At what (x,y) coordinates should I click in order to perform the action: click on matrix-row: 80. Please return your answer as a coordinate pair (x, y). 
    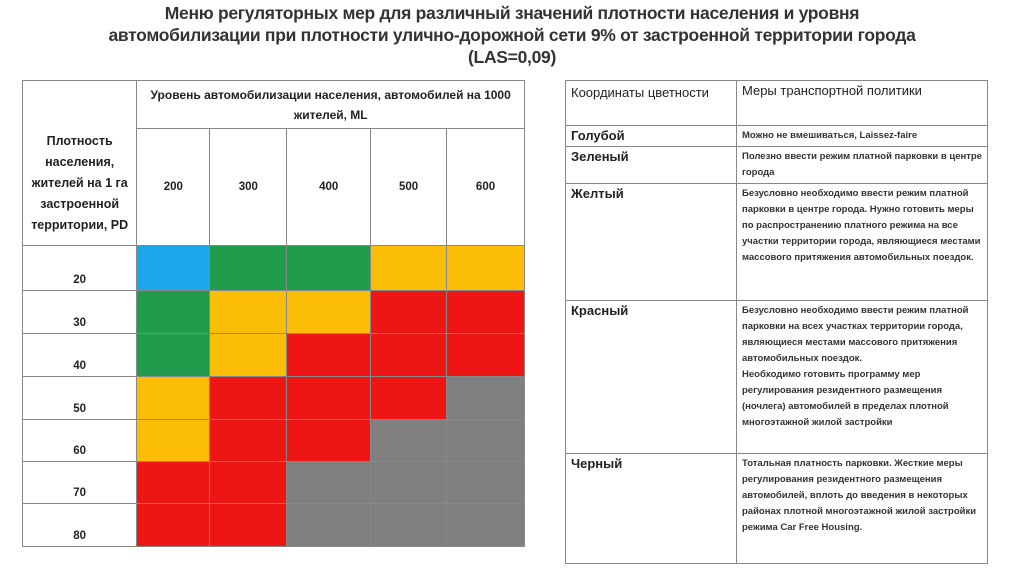
    Looking at the image, I should click on (273, 525).